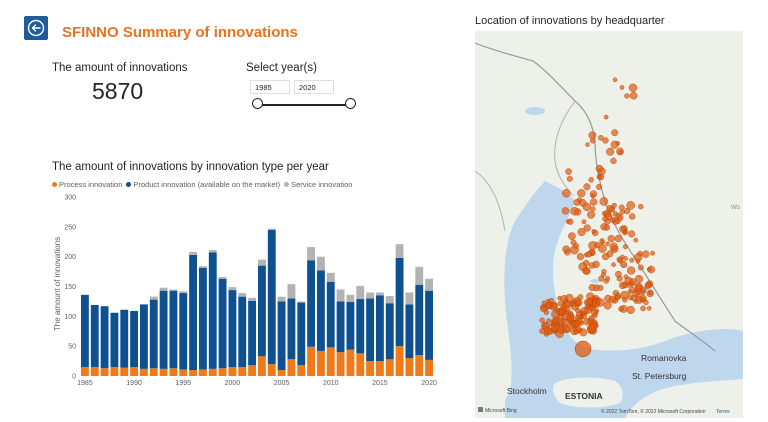 The image size is (768, 422). Describe the element at coordinates (360, 326) in the screenshot. I see `bar-product-2013` at that location.